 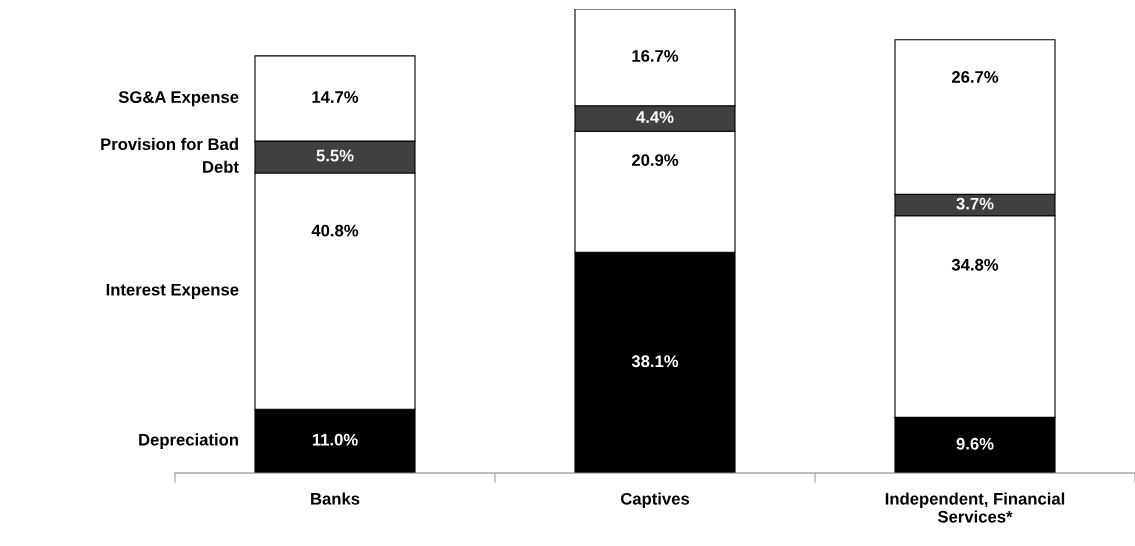 What do you see at coordinates (178, 99) in the screenshot?
I see `series-label: SG&A Expense` at bounding box center [178, 99].